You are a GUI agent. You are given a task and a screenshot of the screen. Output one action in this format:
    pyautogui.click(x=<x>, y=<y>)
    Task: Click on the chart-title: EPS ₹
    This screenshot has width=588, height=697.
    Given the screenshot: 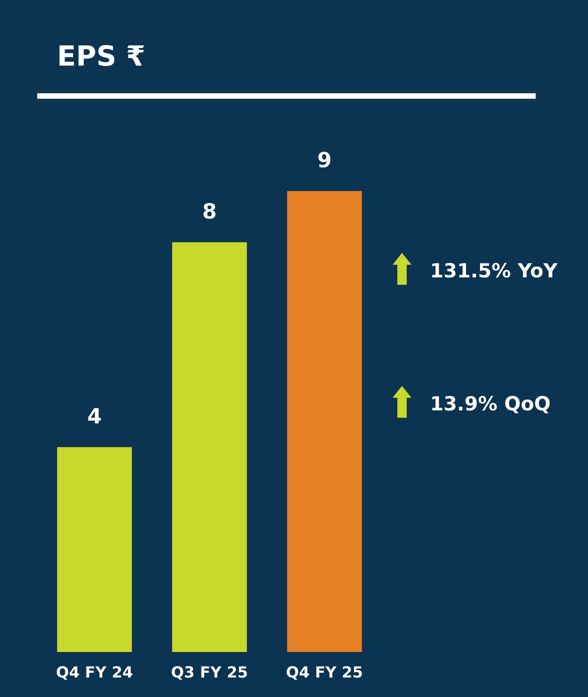 What is the action you would take?
    pyautogui.click(x=102, y=55)
    